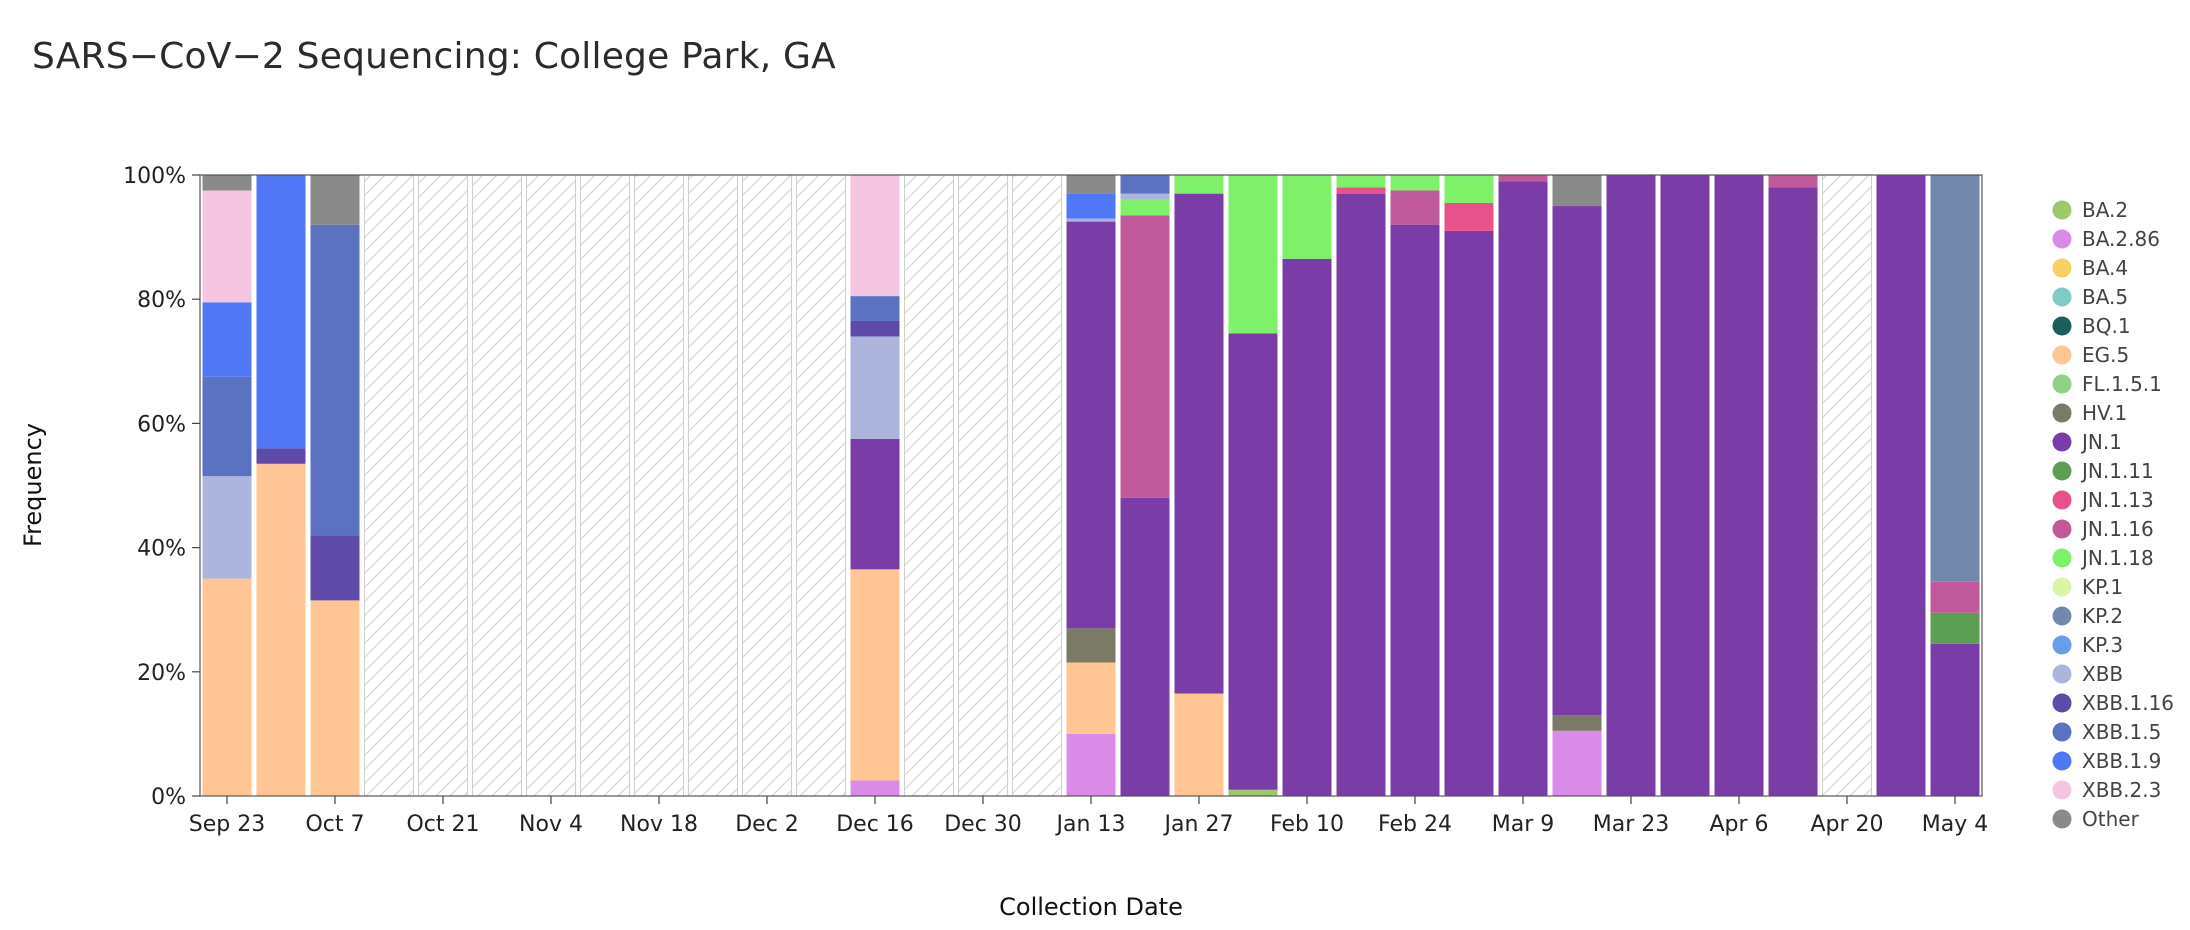 The height and width of the screenshot is (930, 2190). Describe the element at coordinates (1415, 824) in the screenshot. I see `x-tick-label: Feb 24` at that location.